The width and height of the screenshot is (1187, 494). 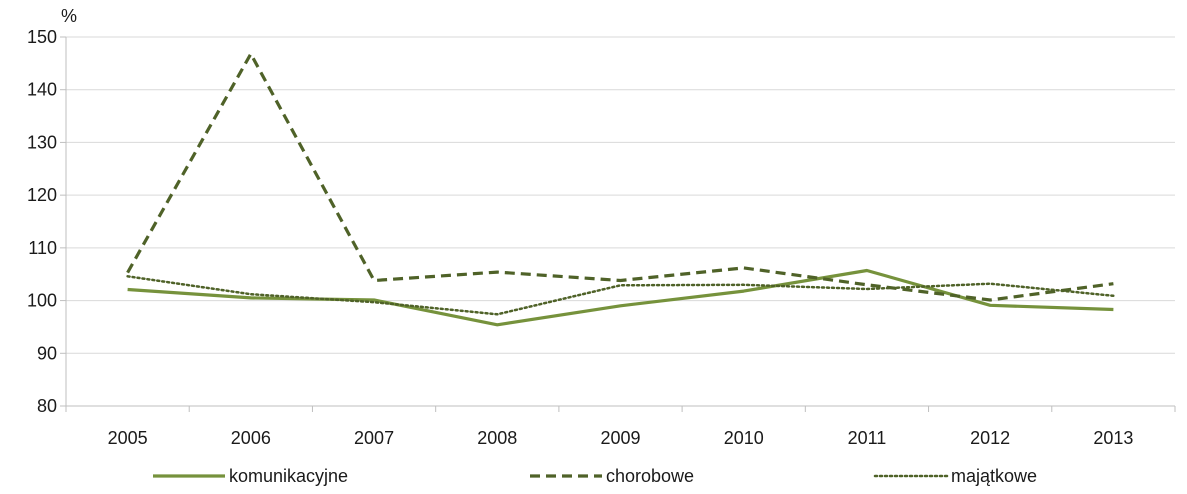 What do you see at coordinates (251, 438) in the screenshot?
I see `x-tick-label: 2006` at bounding box center [251, 438].